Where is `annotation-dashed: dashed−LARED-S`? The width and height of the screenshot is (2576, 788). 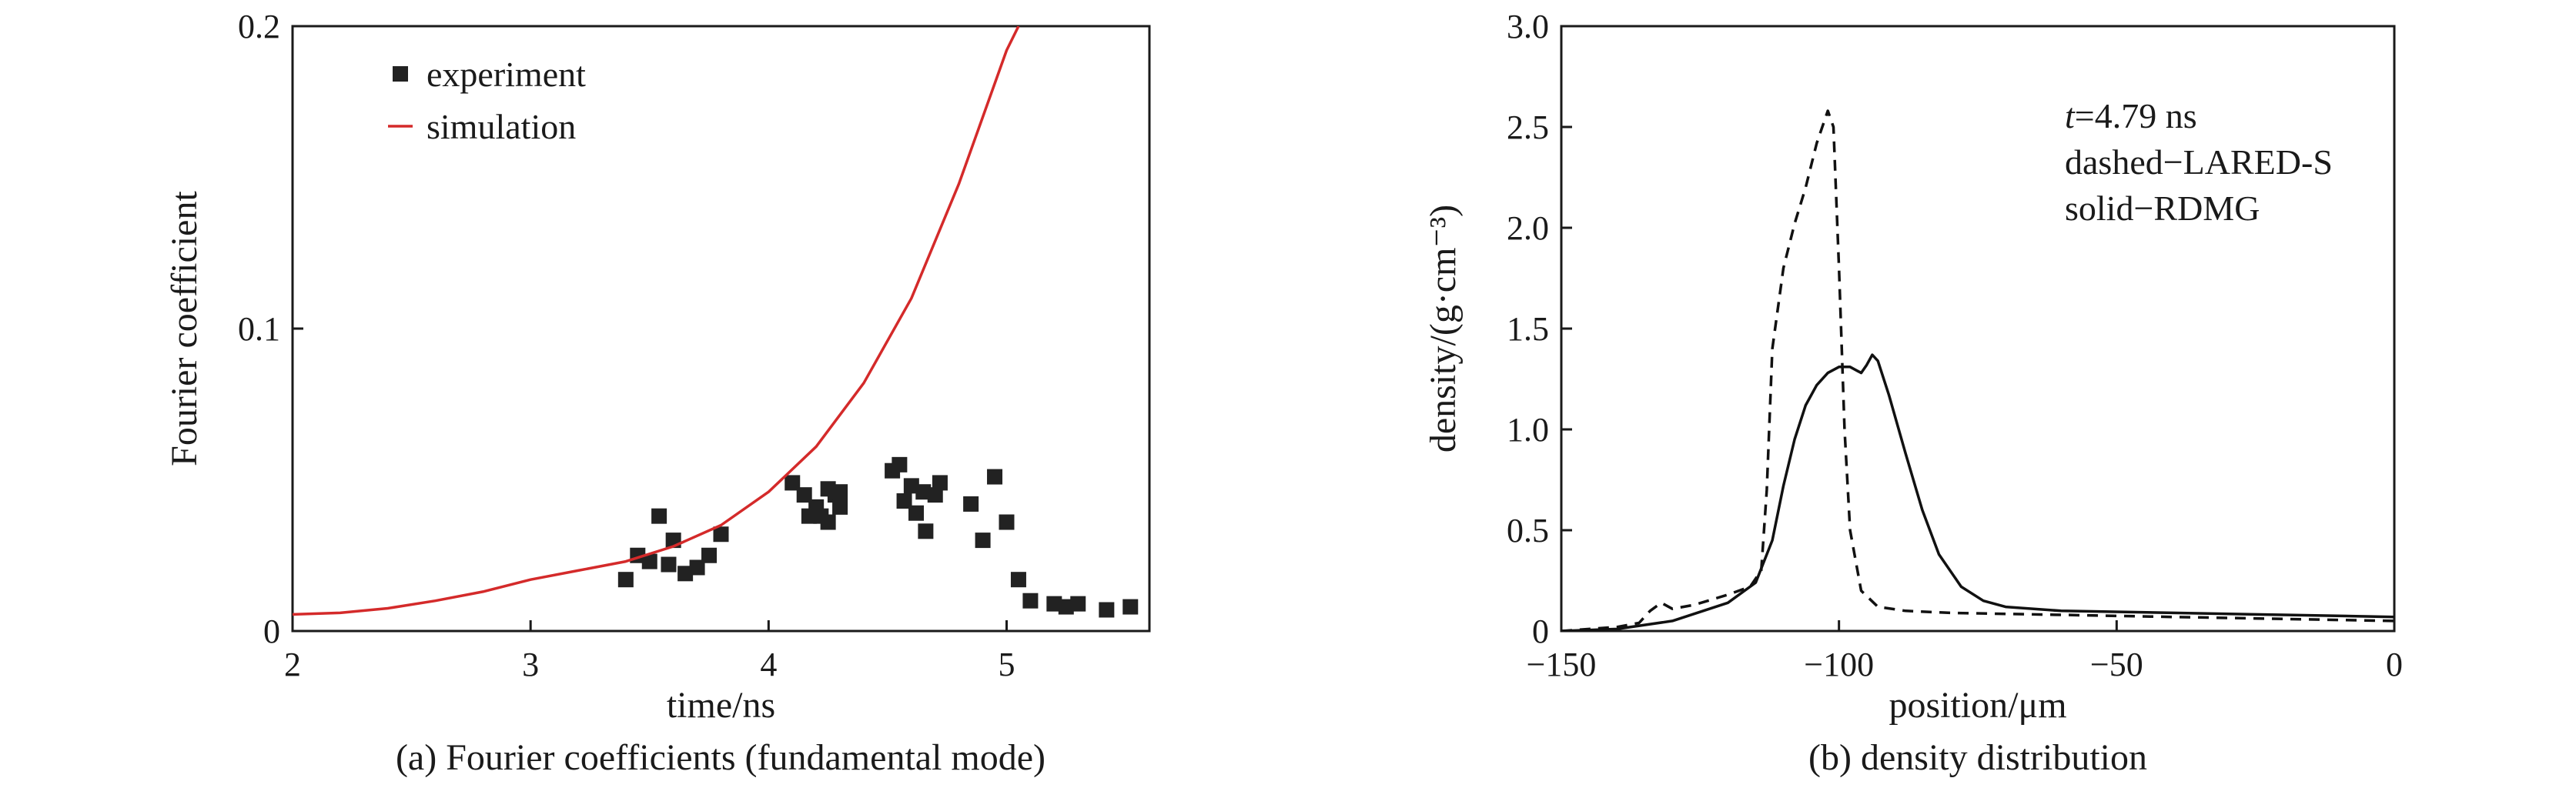
annotation-dashed: dashed−LARED-S is located at coordinates (2199, 162).